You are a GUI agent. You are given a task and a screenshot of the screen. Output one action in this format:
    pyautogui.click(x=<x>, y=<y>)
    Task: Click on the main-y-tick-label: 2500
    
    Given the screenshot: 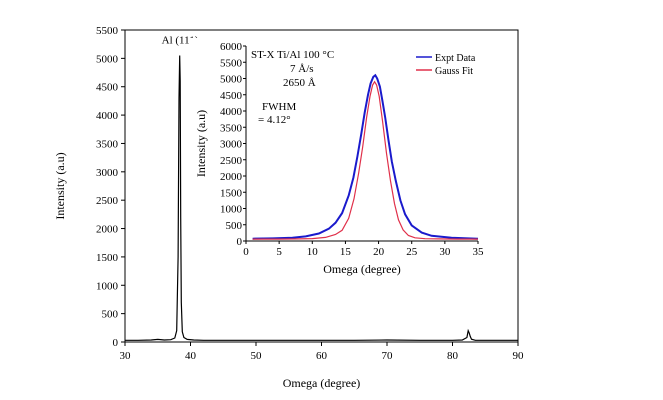 What is the action you would take?
    pyautogui.click(x=107, y=201)
    